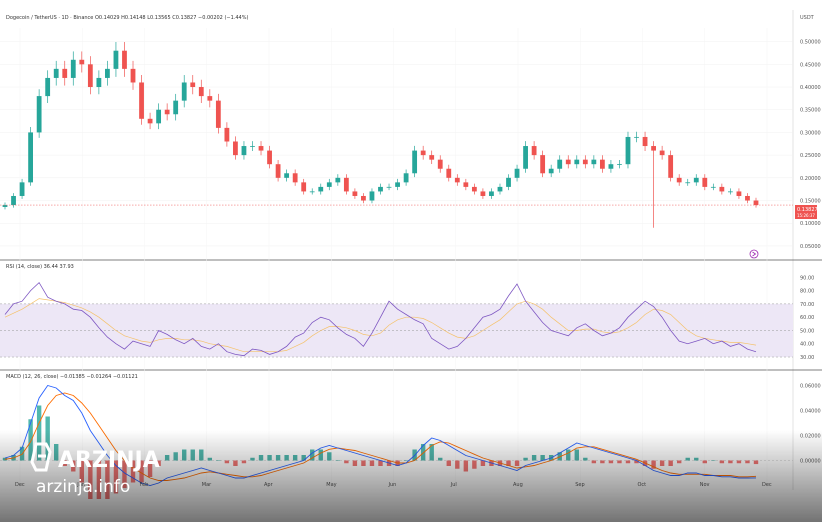  Describe the element at coordinates (810, 202) in the screenshot. I see `price-tick-label: 0.15000` at that location.